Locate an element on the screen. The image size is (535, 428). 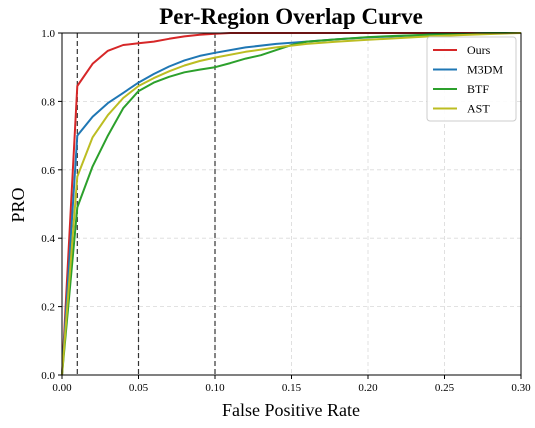
y-tick-label: 1.0 is located at coordinates (48, 34).